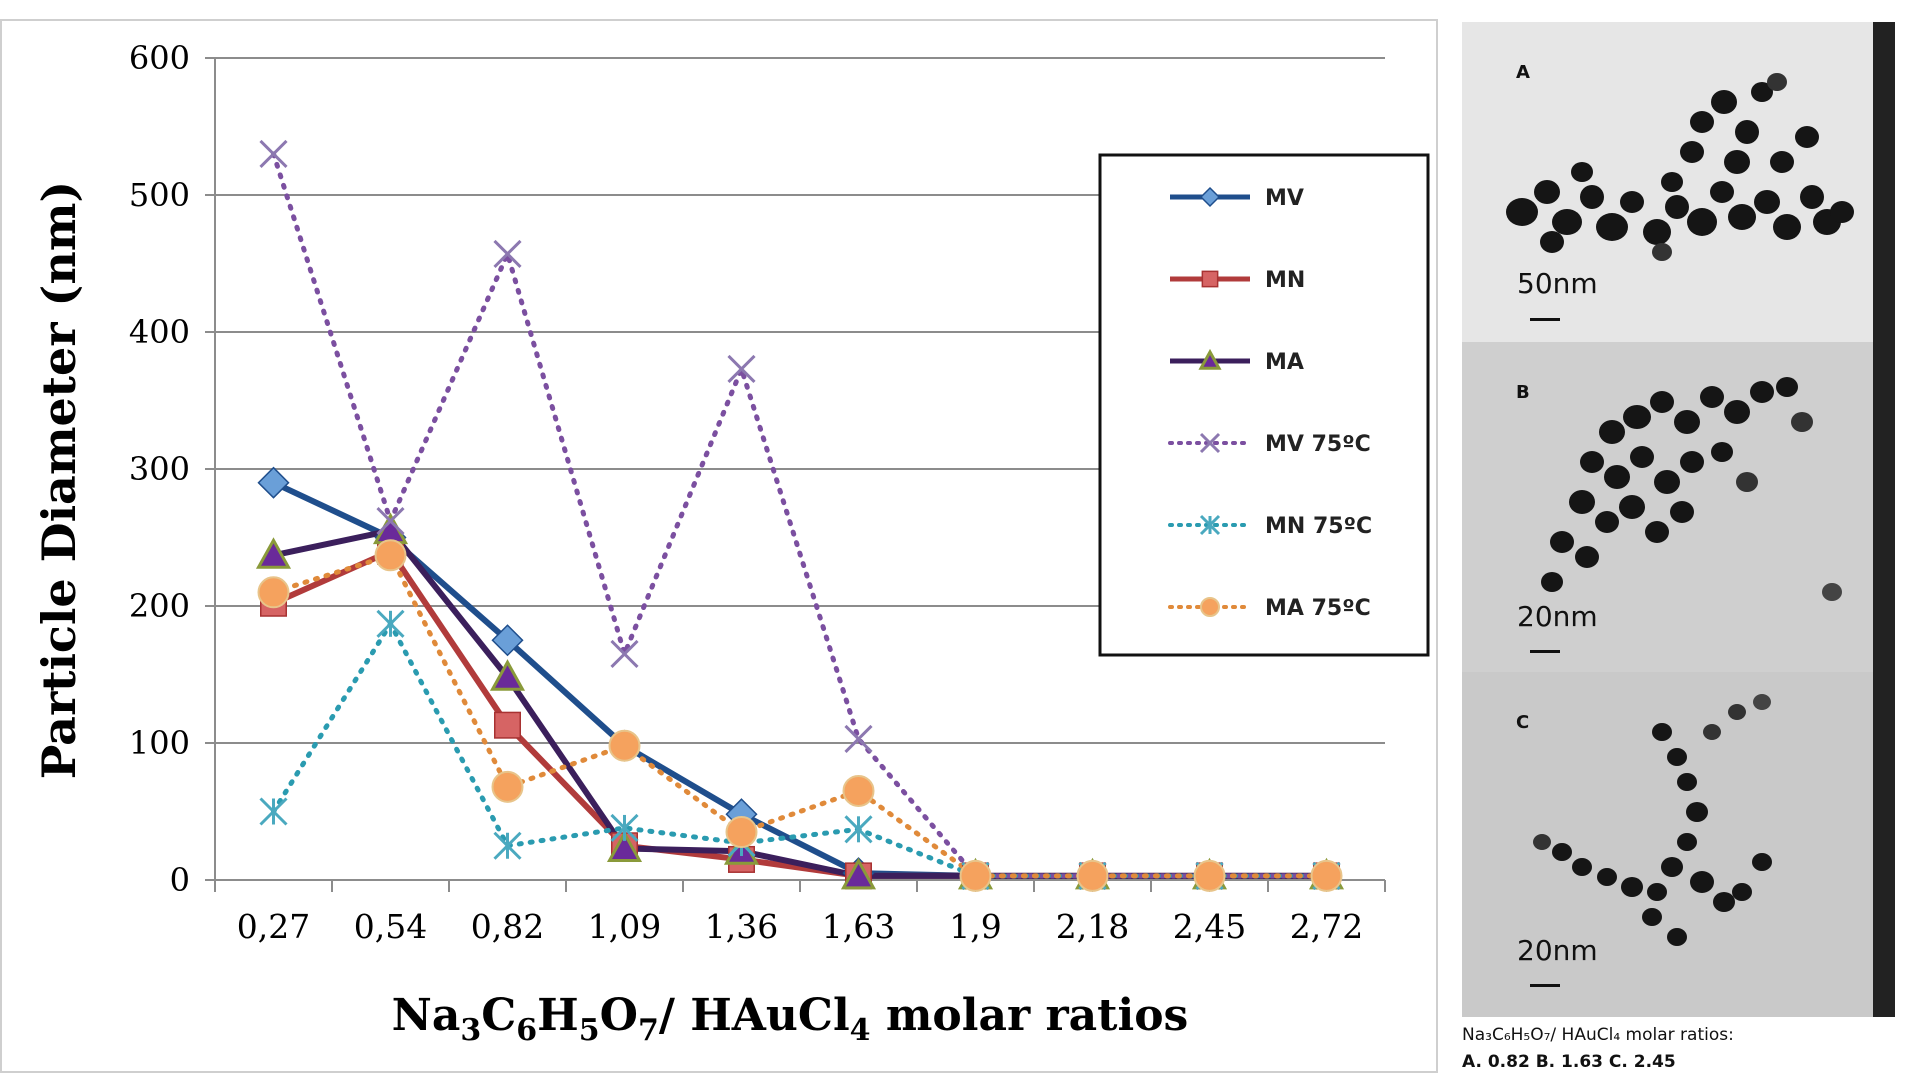  I want to click on legend-label: MN, so click(1285, 280).